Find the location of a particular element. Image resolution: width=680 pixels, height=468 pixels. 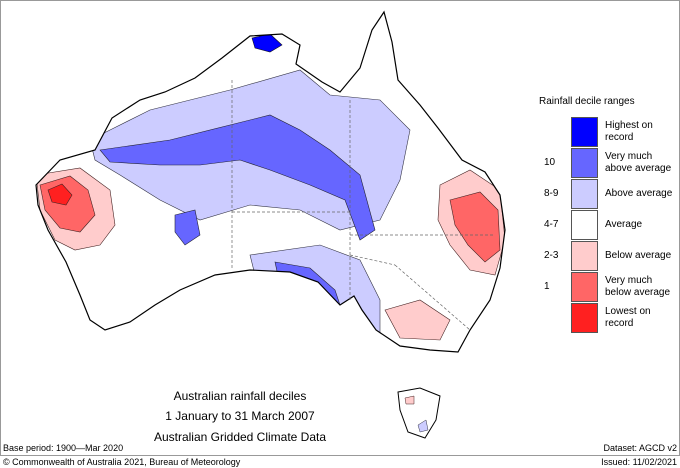

tasmania is located at coordinates (419, 413).